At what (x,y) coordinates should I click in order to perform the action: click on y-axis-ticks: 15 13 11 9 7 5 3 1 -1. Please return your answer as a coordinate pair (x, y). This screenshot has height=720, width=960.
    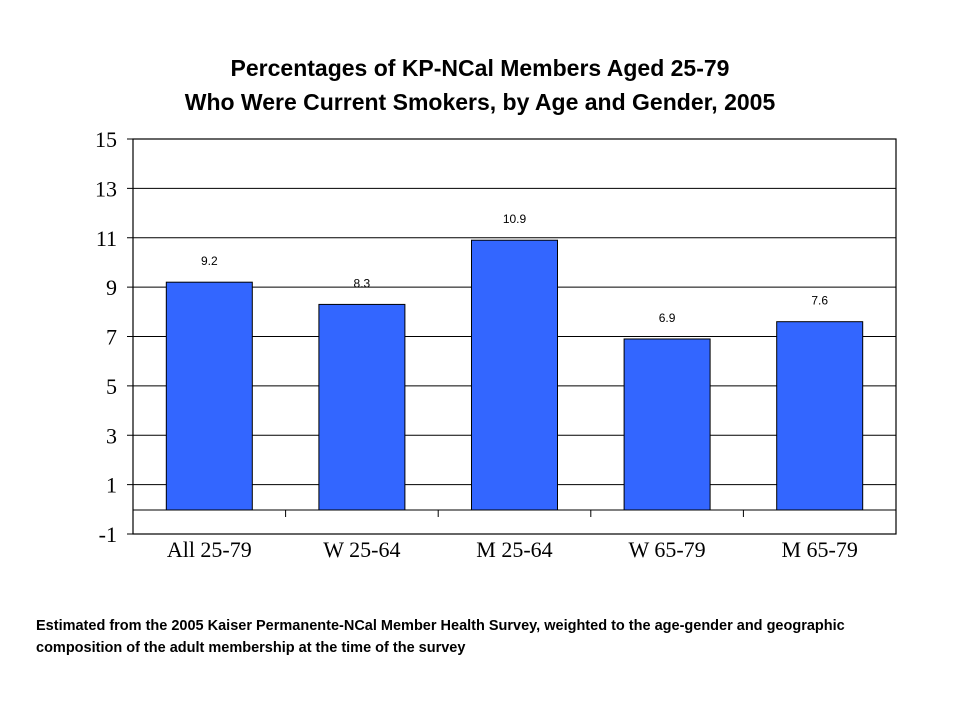
    Looking at the image, I should click on (106, 337).